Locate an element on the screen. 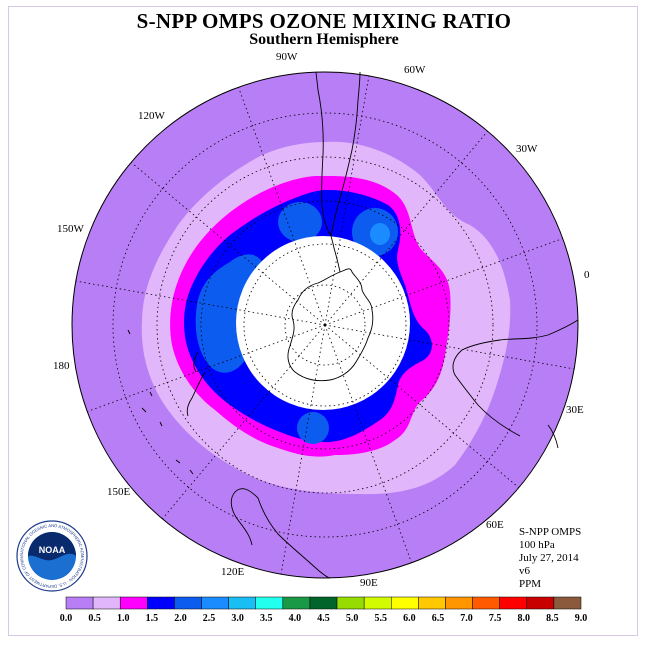  no-data-cap is located at coordinates (323, 323).